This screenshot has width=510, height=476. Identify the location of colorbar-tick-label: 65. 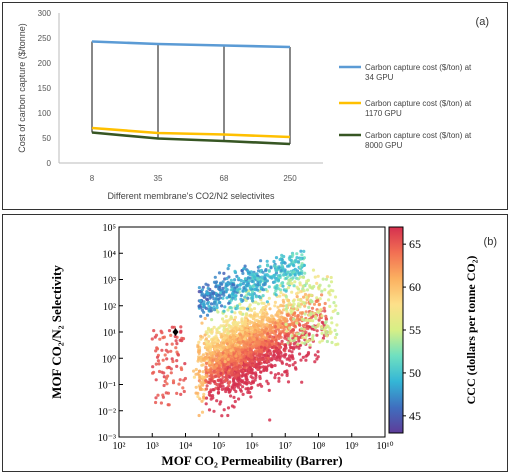
(415, 244).